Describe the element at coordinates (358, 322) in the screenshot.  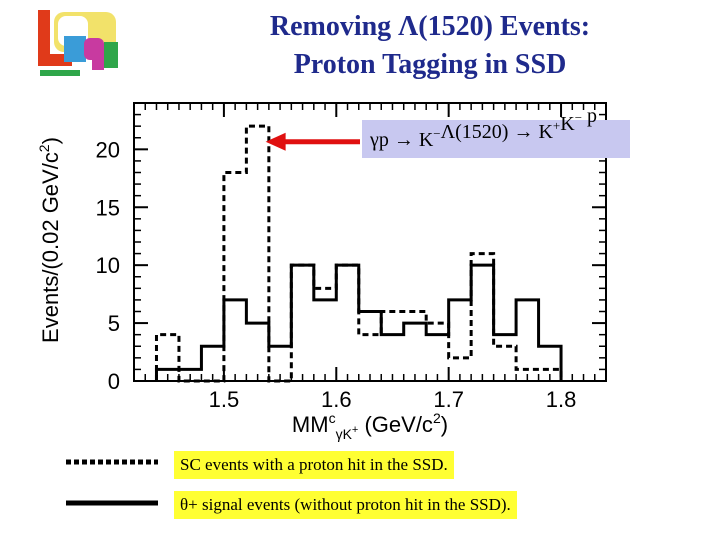
I see `series-solid-histogram` at that location.